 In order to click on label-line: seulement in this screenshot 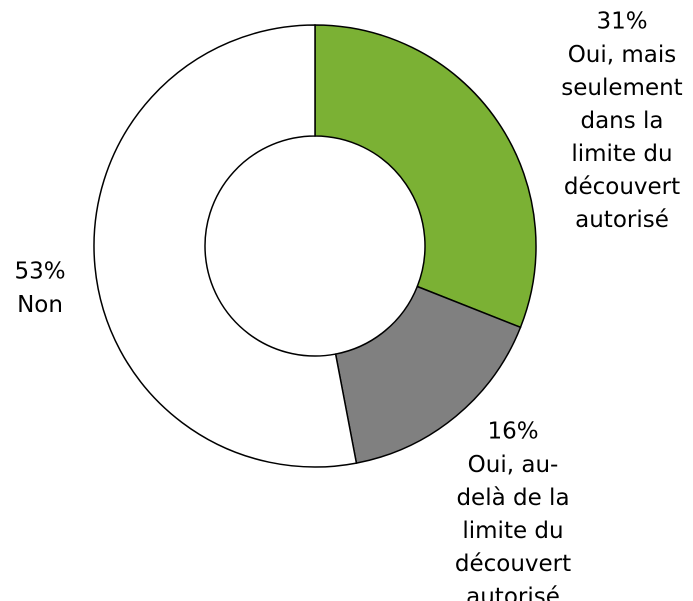, I will do `click(621, 88)`.